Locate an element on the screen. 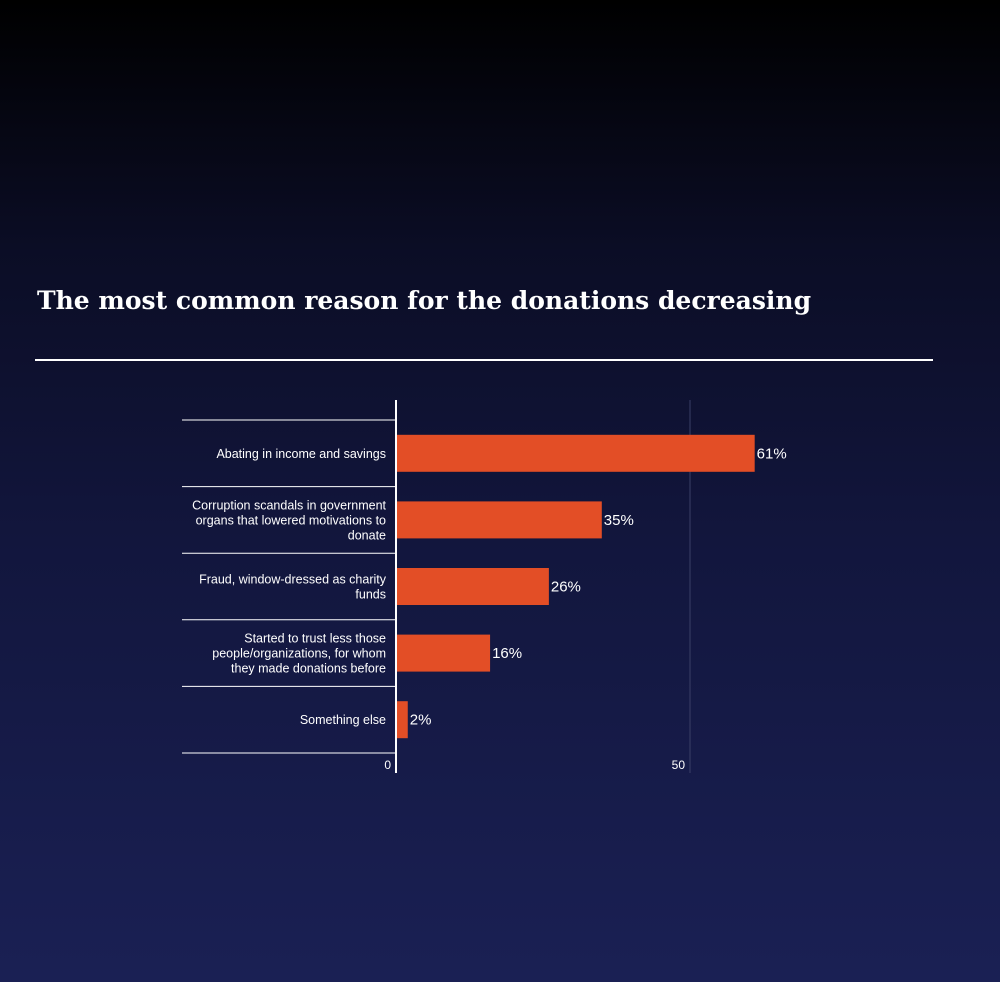 The image size is (1000, 982). value-label: 35% is located at coordinates (619, 520).